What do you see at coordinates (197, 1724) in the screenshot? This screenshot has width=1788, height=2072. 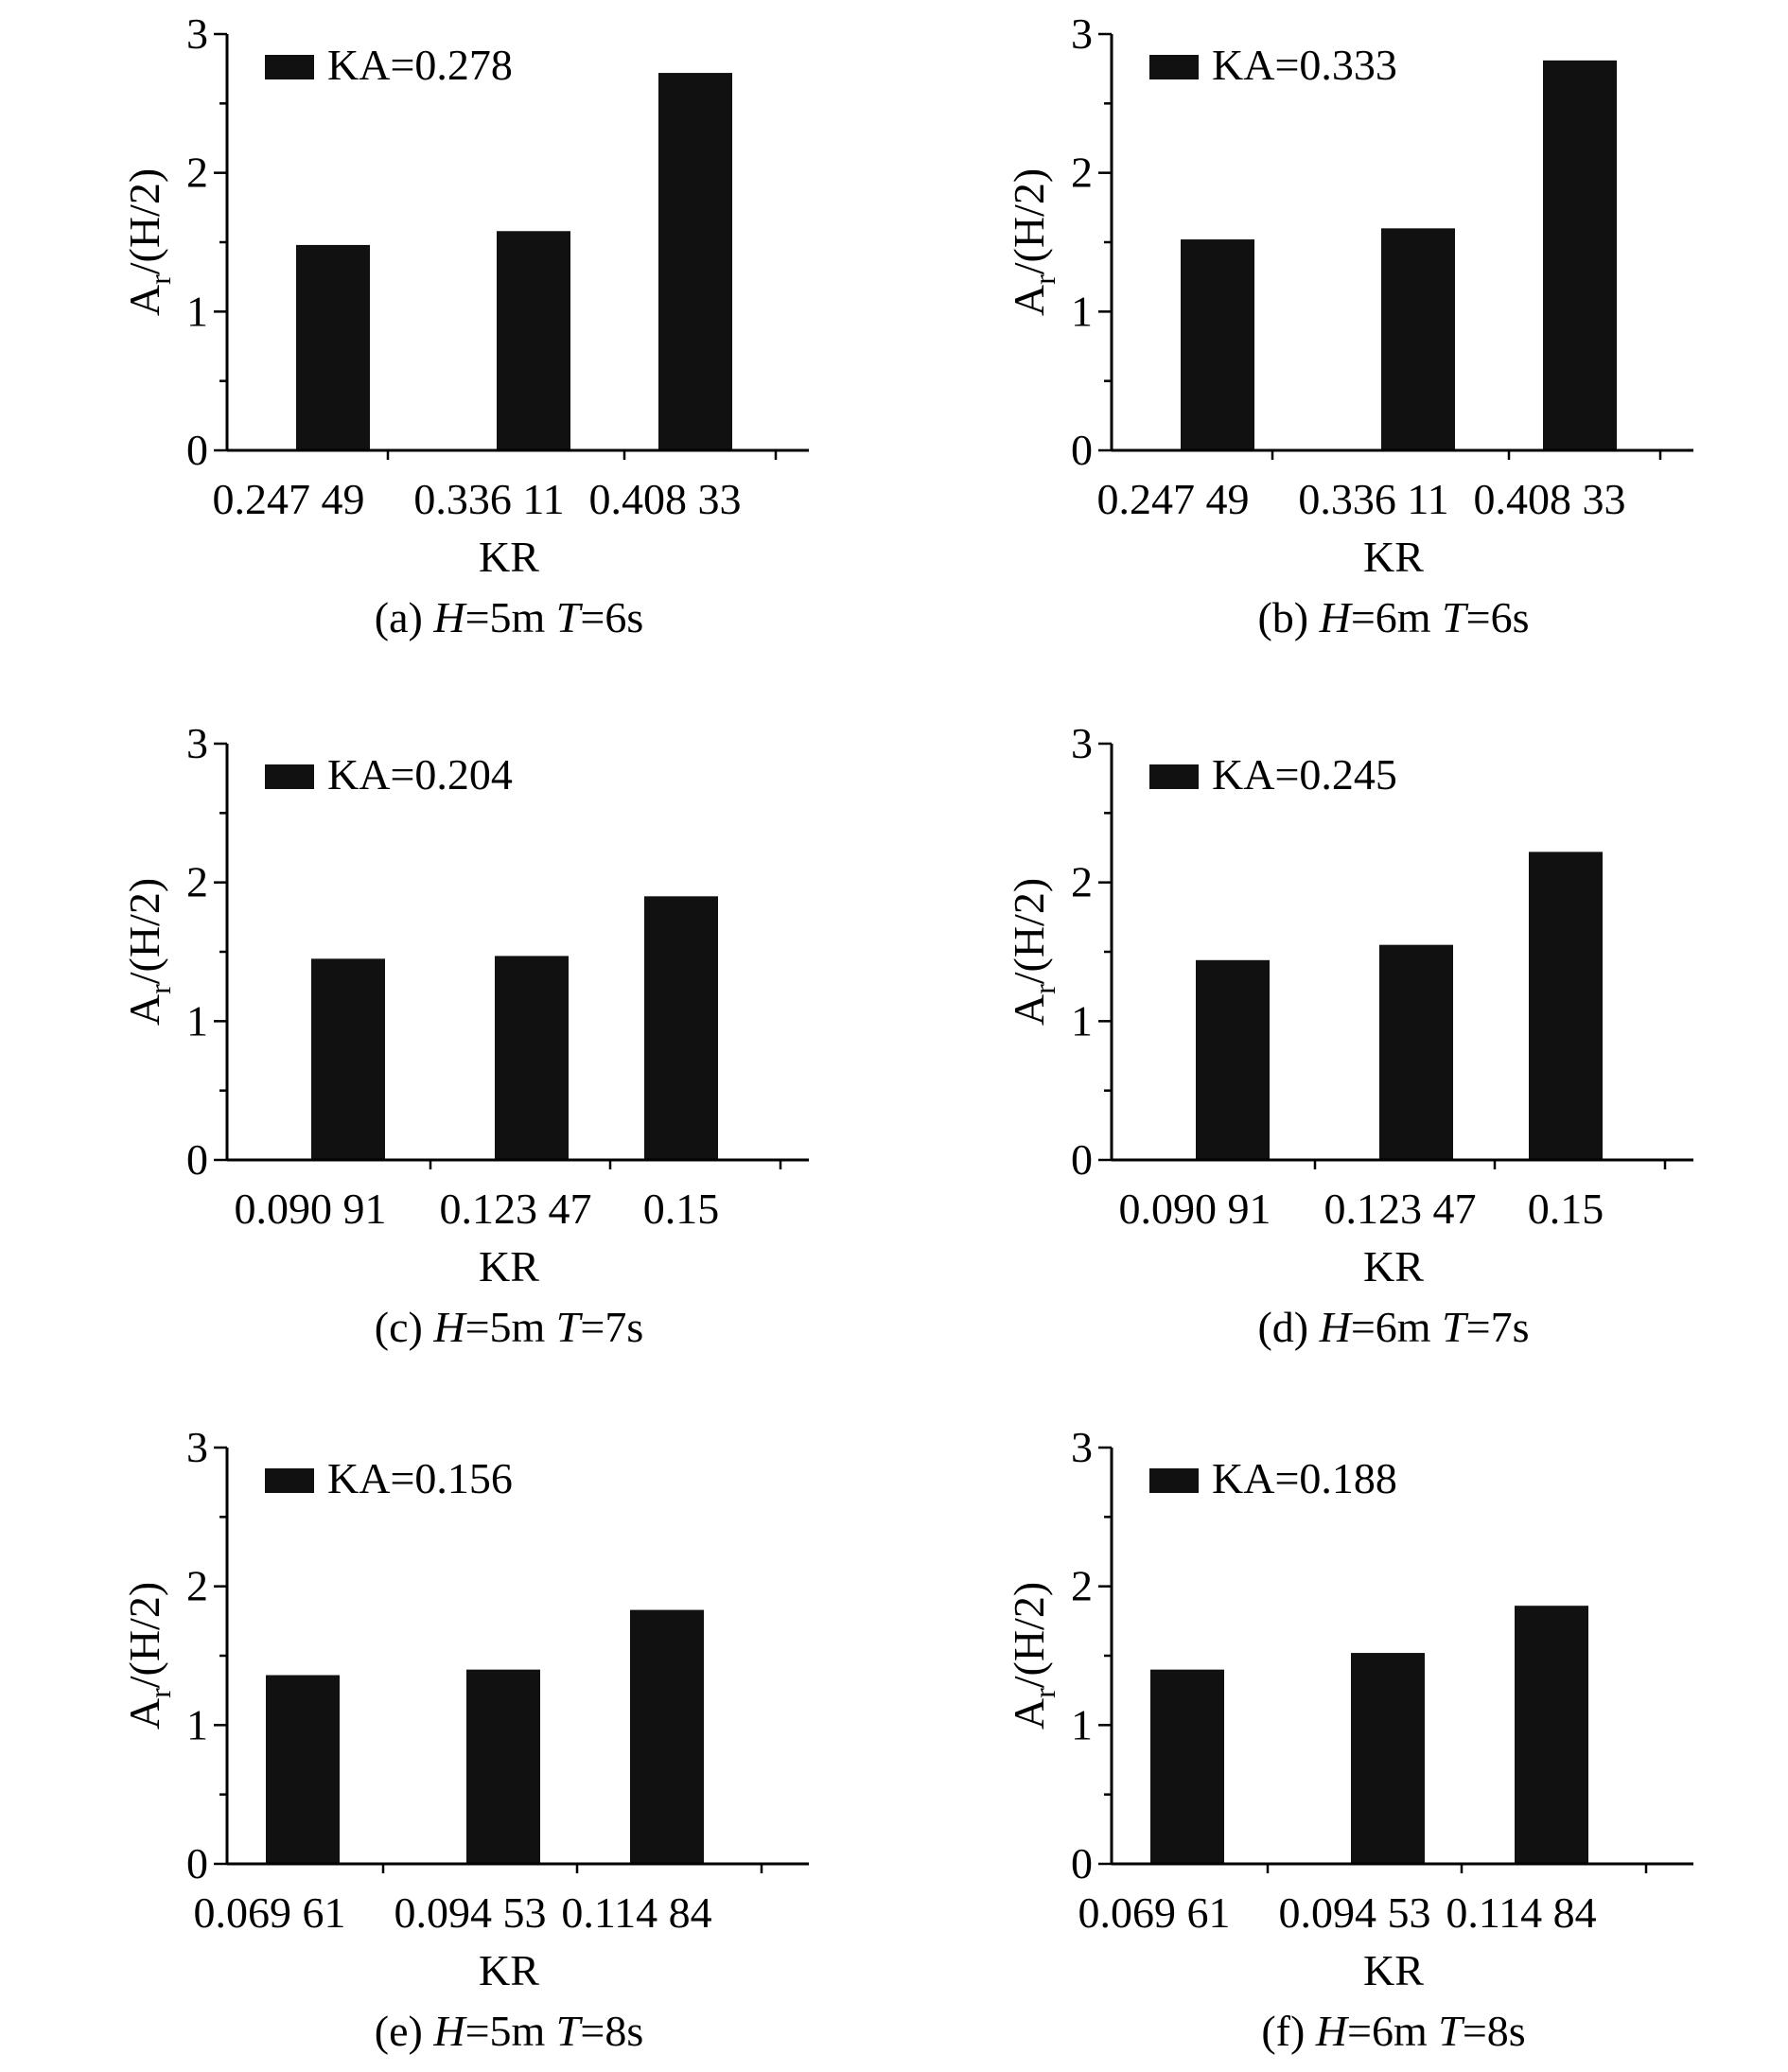 I see `y-tick-label-e-1: 1` at bounding box center [197, 1724].